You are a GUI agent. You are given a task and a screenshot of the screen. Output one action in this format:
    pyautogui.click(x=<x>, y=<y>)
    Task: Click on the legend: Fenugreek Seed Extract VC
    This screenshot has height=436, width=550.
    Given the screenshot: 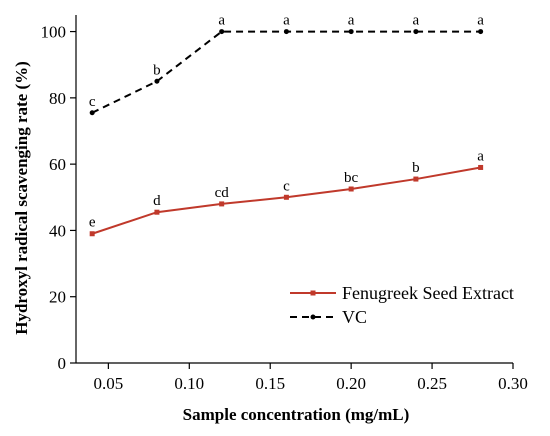 What is the action you would take?
    pyautogui.click(x=402, y=305)
    